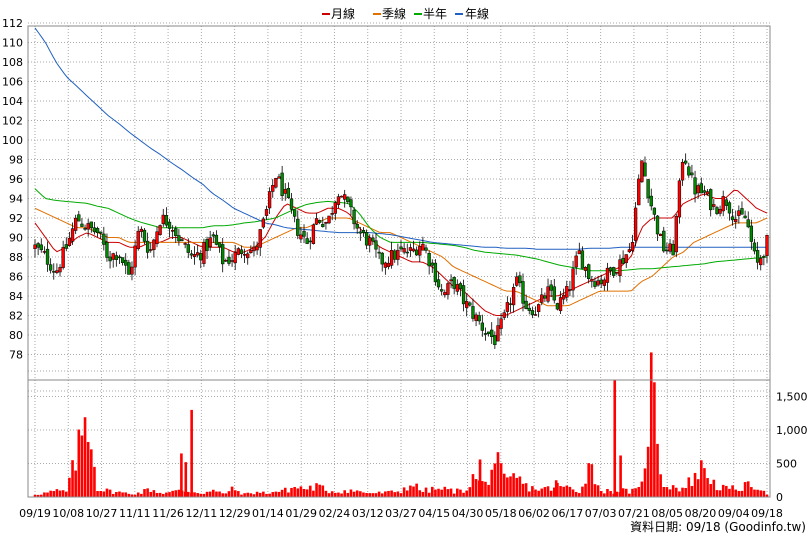 The height and width of the screenshot is (540, 808). Describe the element at coordinates (16, 335) in the screenshot. I see `price-tick-label: 80` at that location.